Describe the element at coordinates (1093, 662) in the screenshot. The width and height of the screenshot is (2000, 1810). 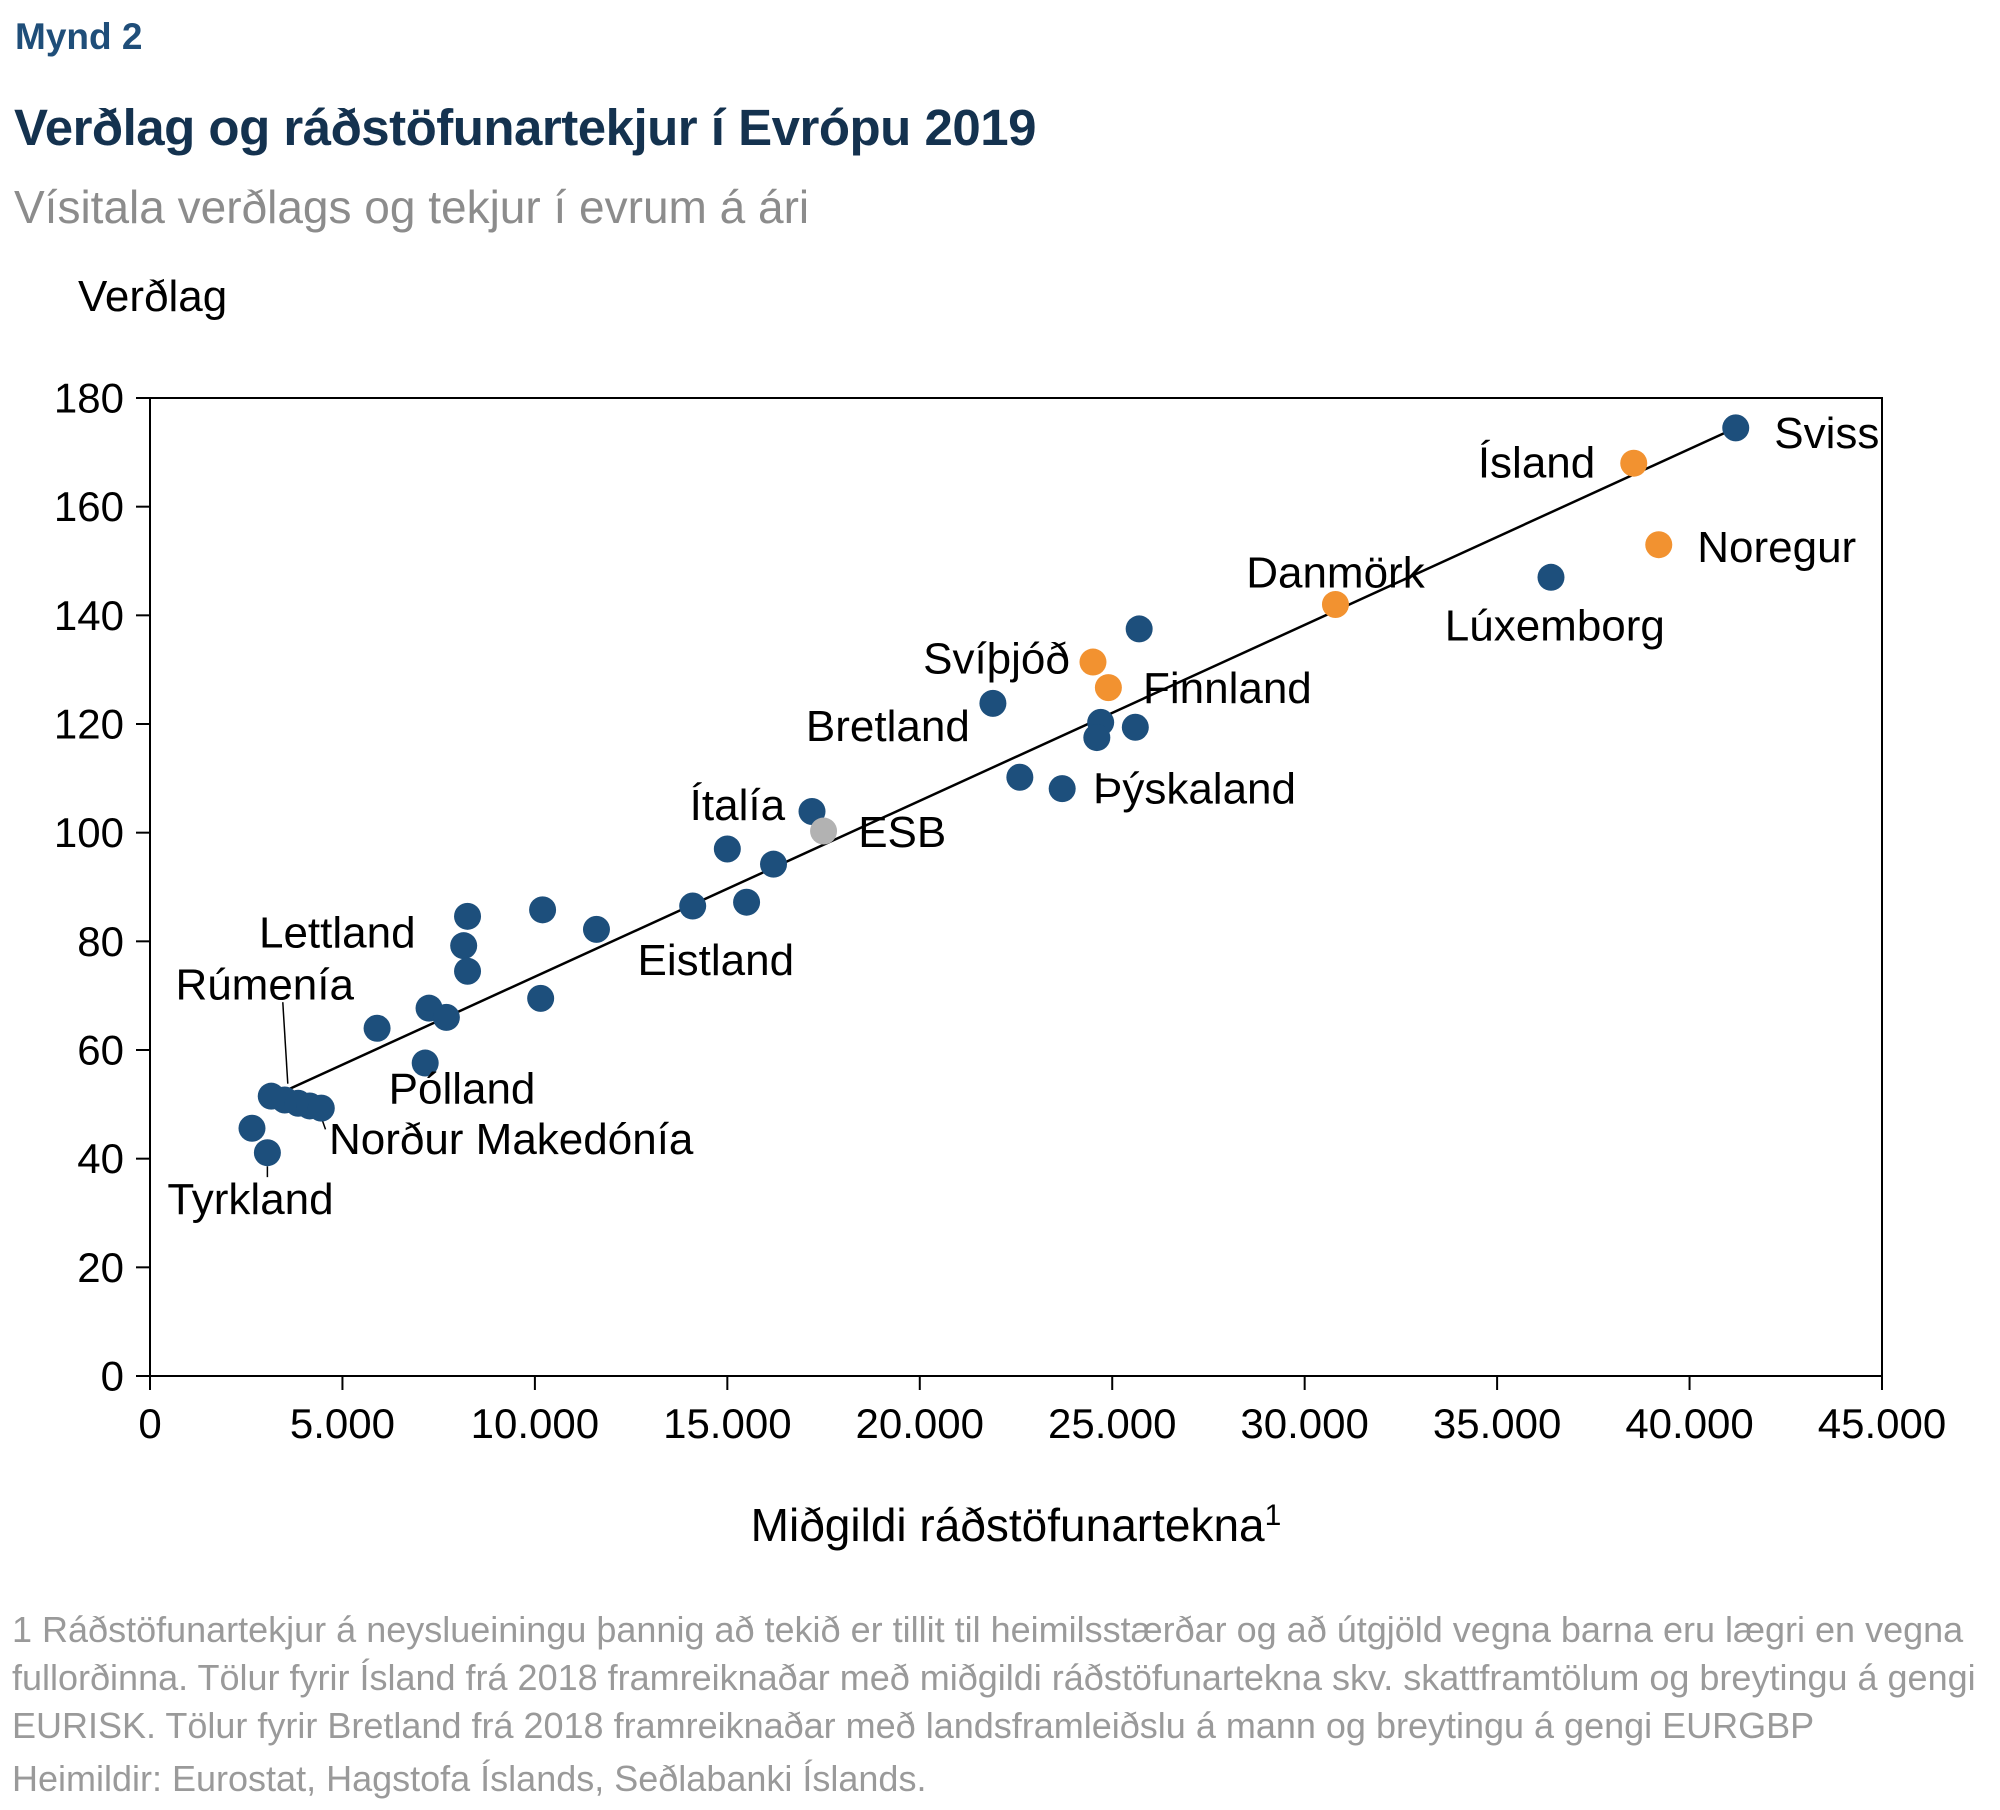
I see `data-point-svíþjóð` at that location.